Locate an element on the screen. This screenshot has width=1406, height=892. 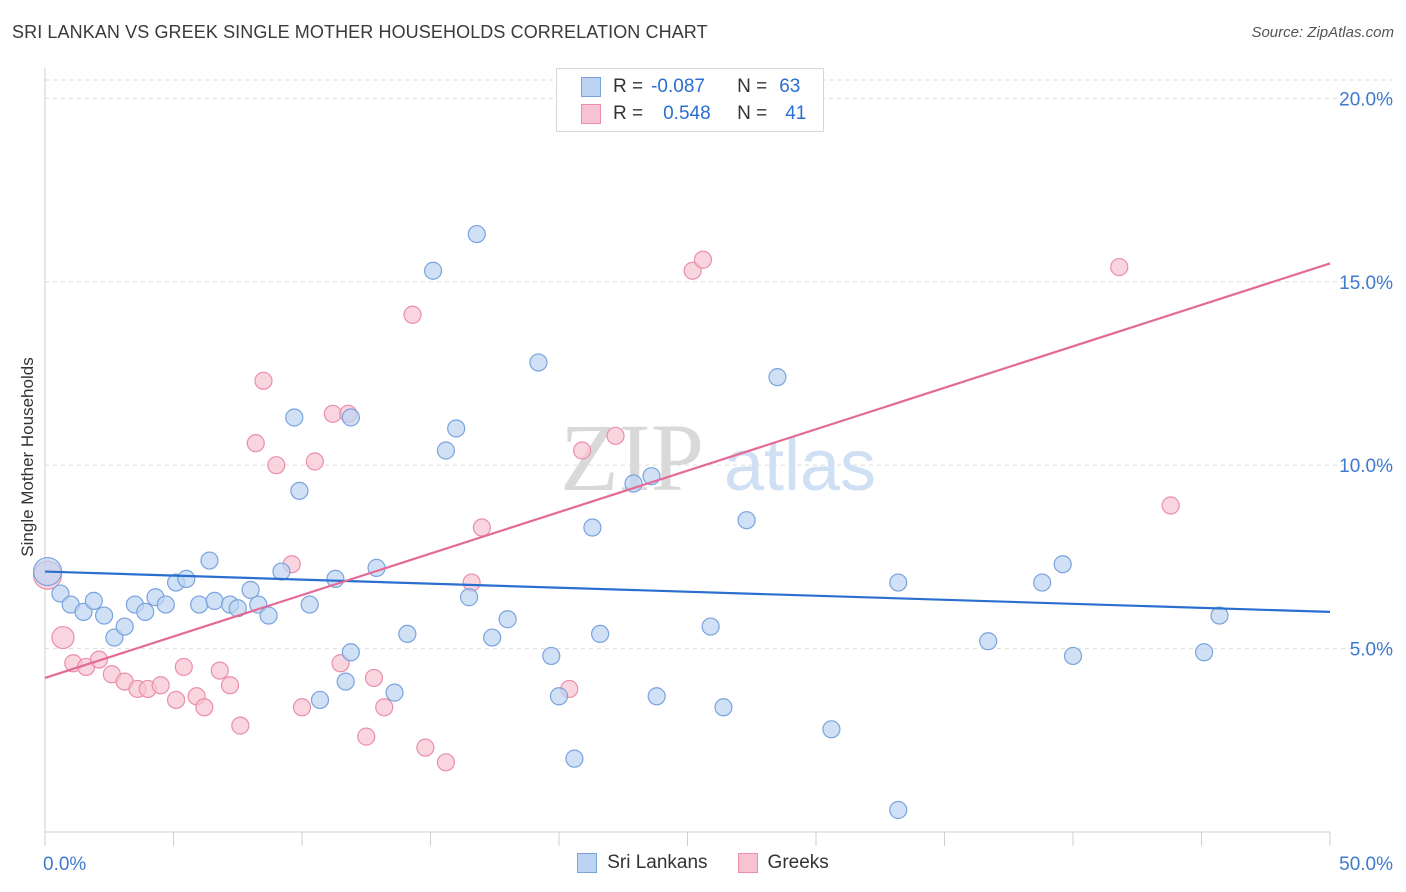
y-tick-label: 10.0% is located at coordinates (1366, 466).